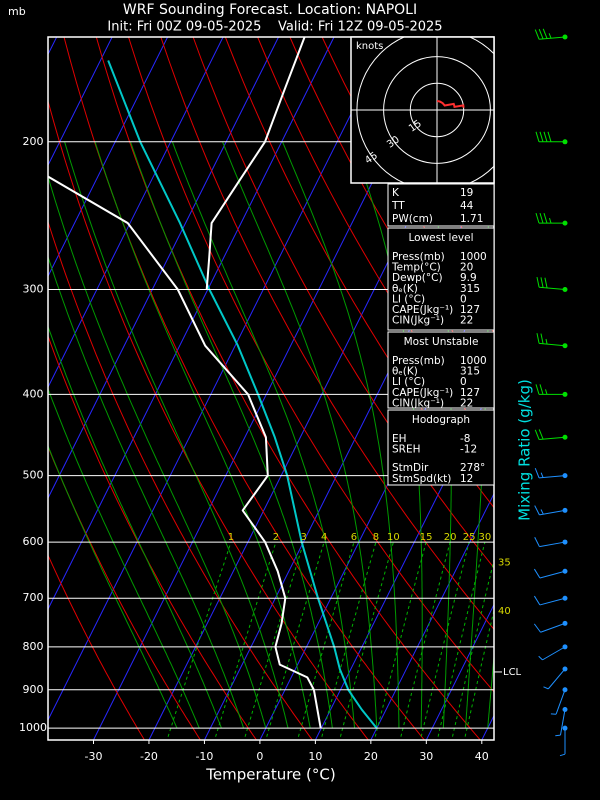  What do you see at coordinates (304, 537) in the screenshot?
I see `mixing-ratio-label: 3` at bounding box center [304, 537].